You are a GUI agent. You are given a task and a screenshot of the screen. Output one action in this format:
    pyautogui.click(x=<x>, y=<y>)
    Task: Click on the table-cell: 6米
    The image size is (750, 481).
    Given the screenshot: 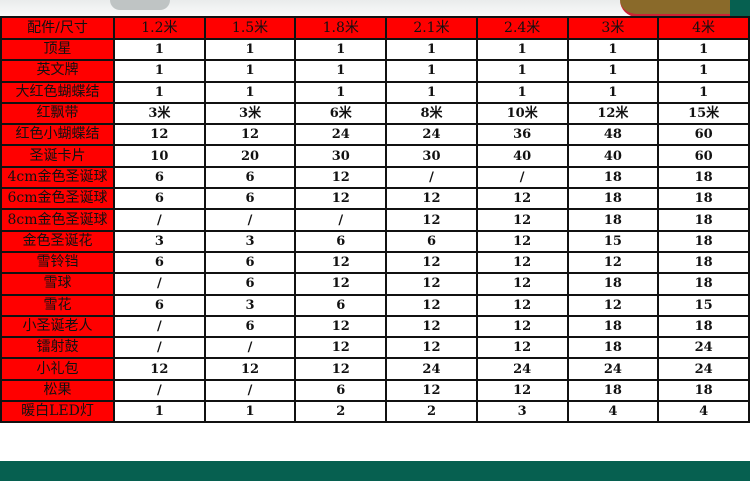 What is the action you would take?
    pyautogui.click(x=341, y=113)
    